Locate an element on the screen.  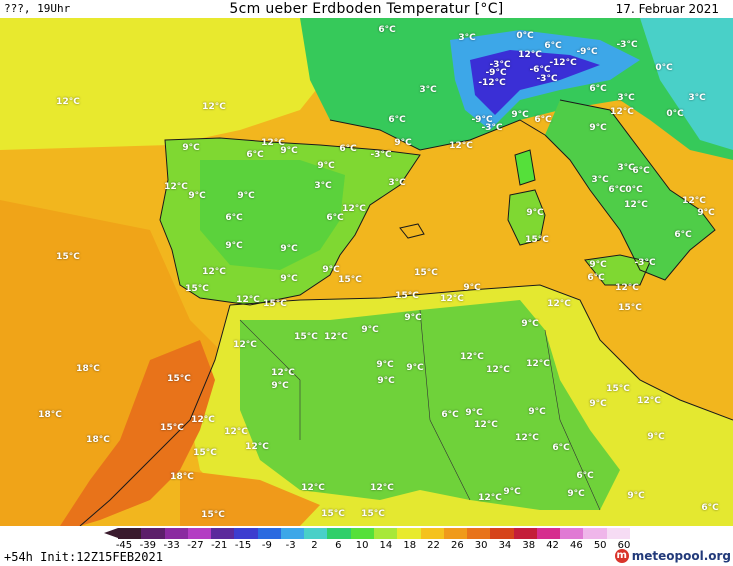
morocco-hot-area is located at coordinates (137, 433).